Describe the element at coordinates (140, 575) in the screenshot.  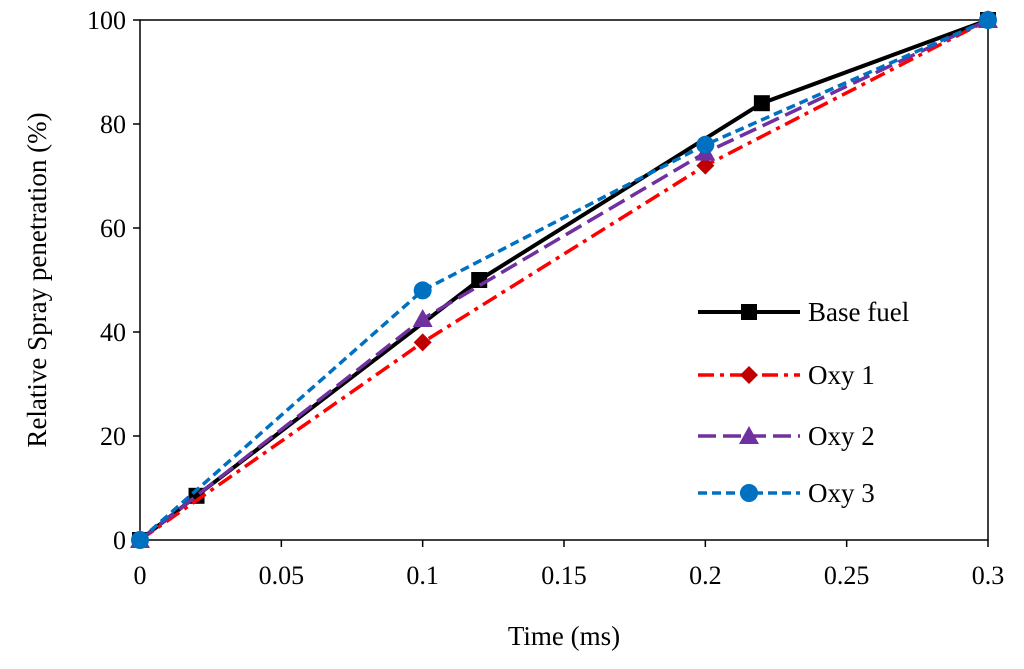
I see `x-tick-label: 0` at that location.